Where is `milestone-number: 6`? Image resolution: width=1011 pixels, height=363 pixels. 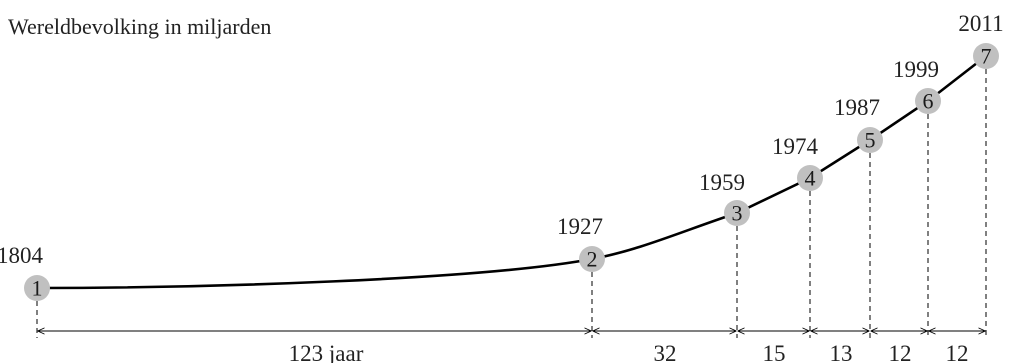
milestone-number: 6 is located at coordinates (928, 101).